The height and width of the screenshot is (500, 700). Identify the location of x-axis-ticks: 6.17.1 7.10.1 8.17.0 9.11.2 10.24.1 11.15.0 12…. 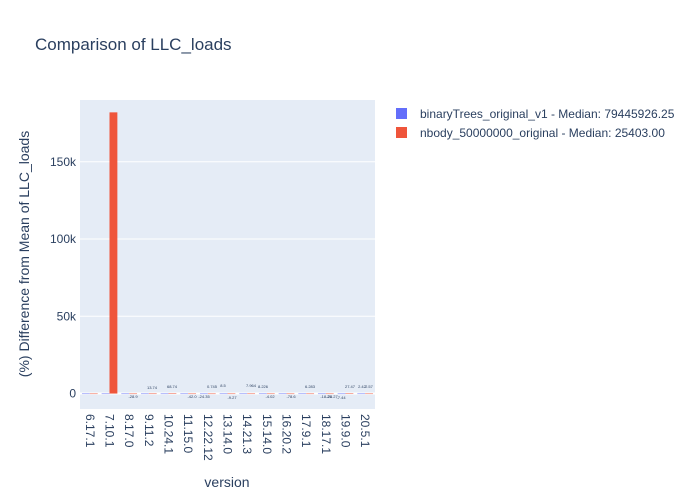
(227, 437).